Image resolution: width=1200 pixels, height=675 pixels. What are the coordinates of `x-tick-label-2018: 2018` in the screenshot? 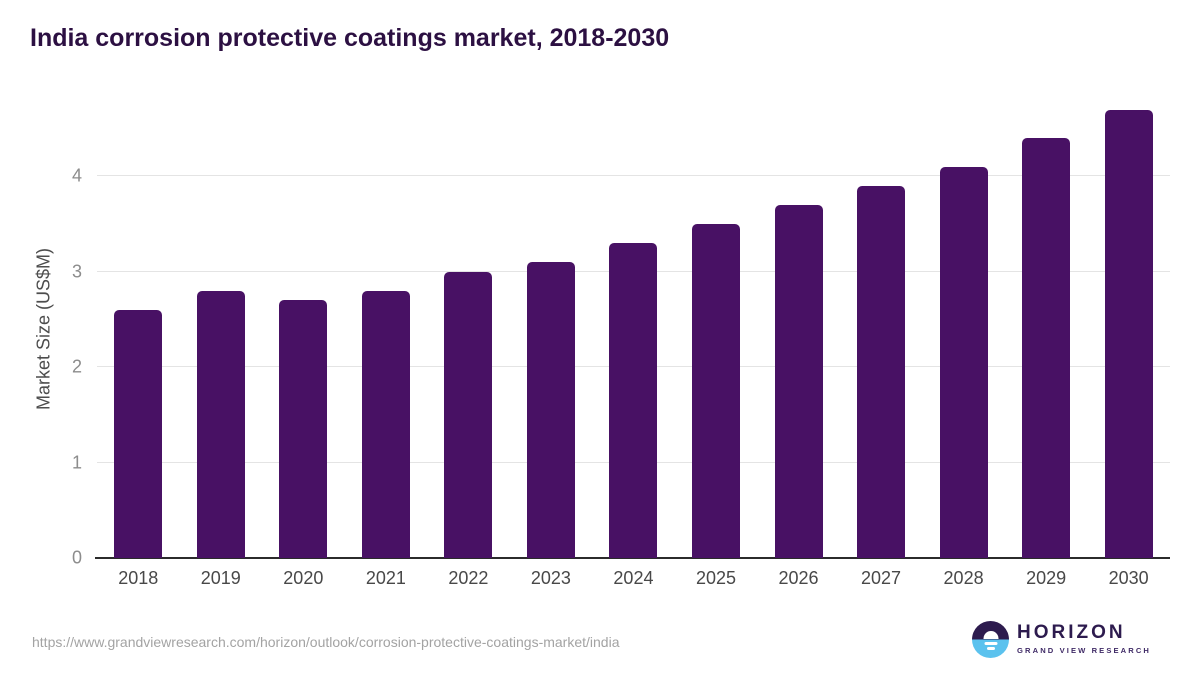 It's located at (138, 578).